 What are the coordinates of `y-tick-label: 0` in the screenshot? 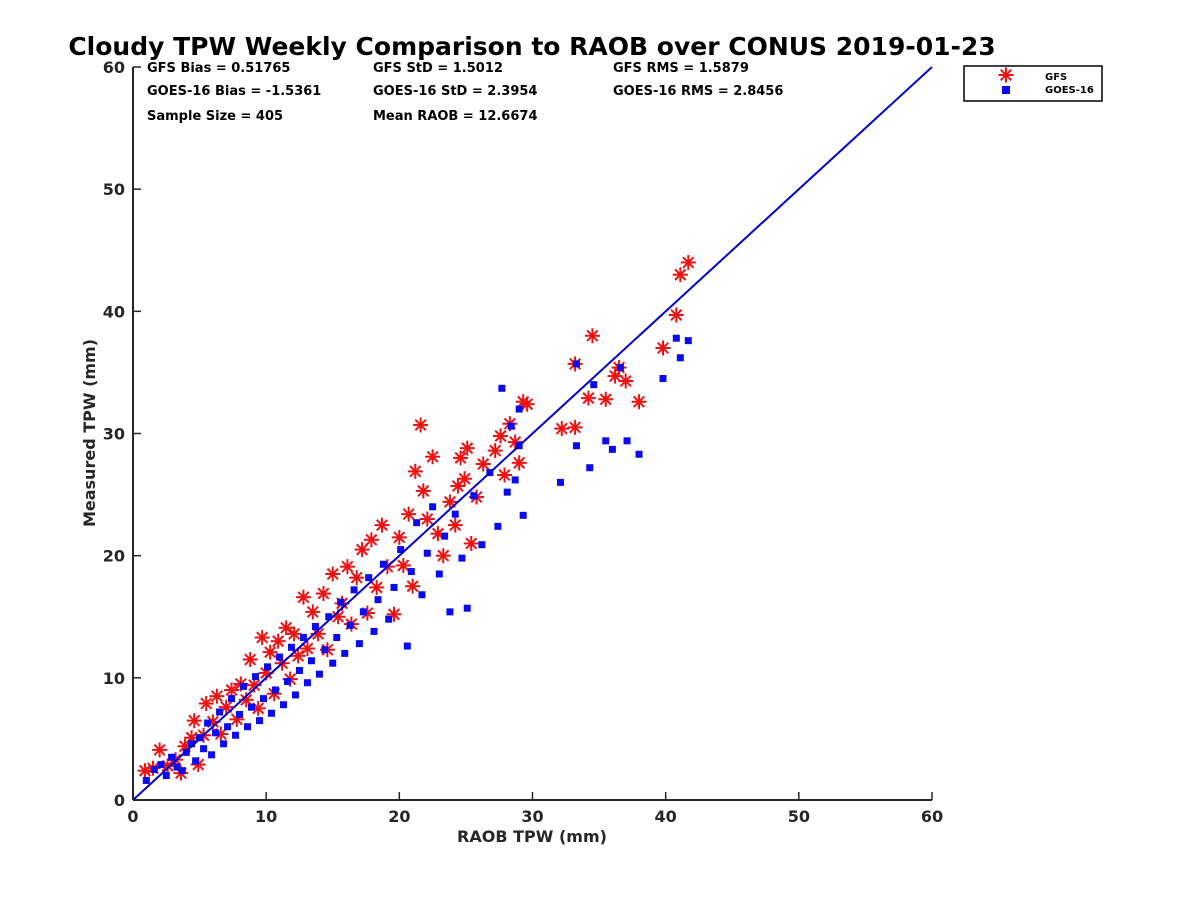 It's located at (119, 800).